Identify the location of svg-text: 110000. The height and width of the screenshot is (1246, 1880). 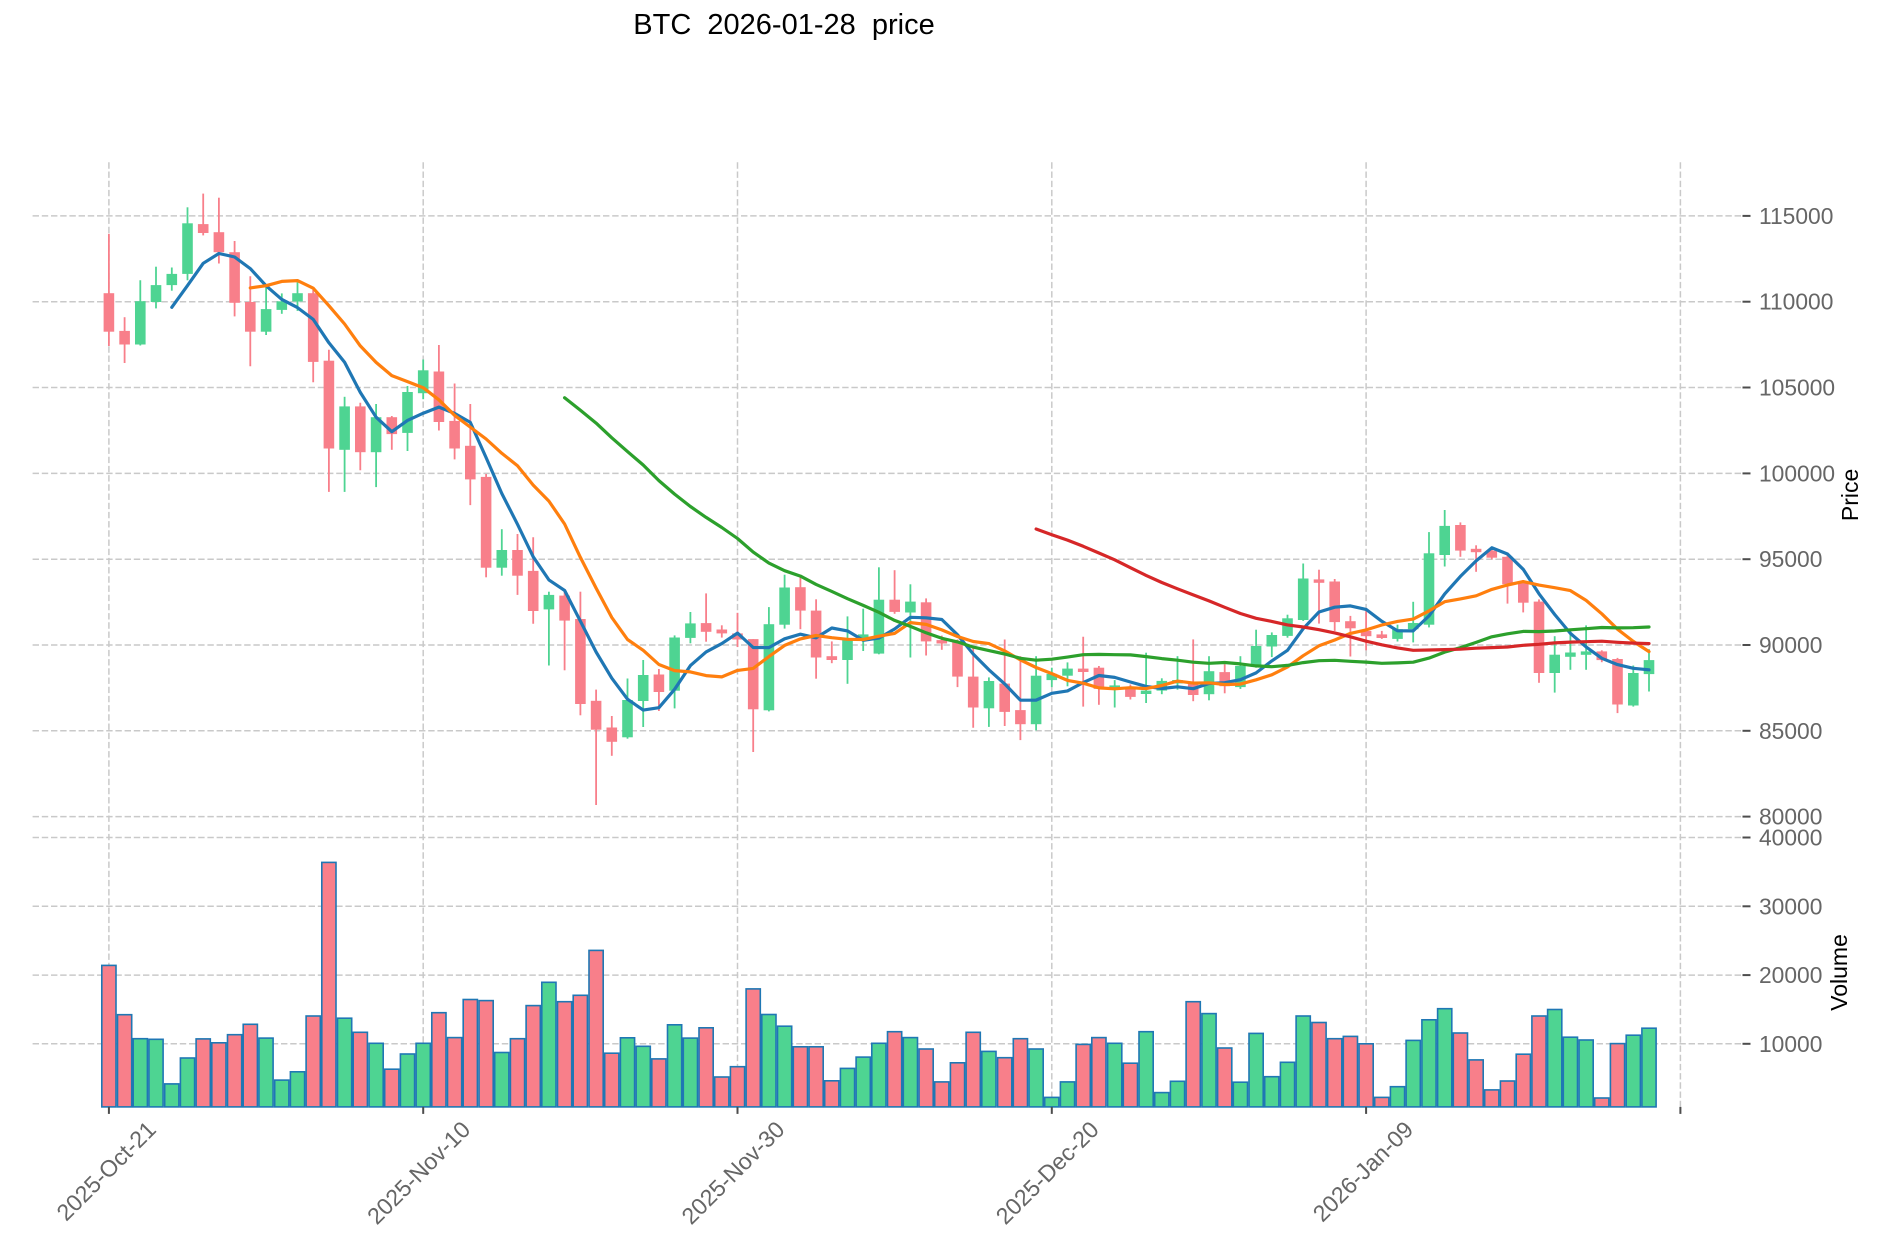
(1796, 302).